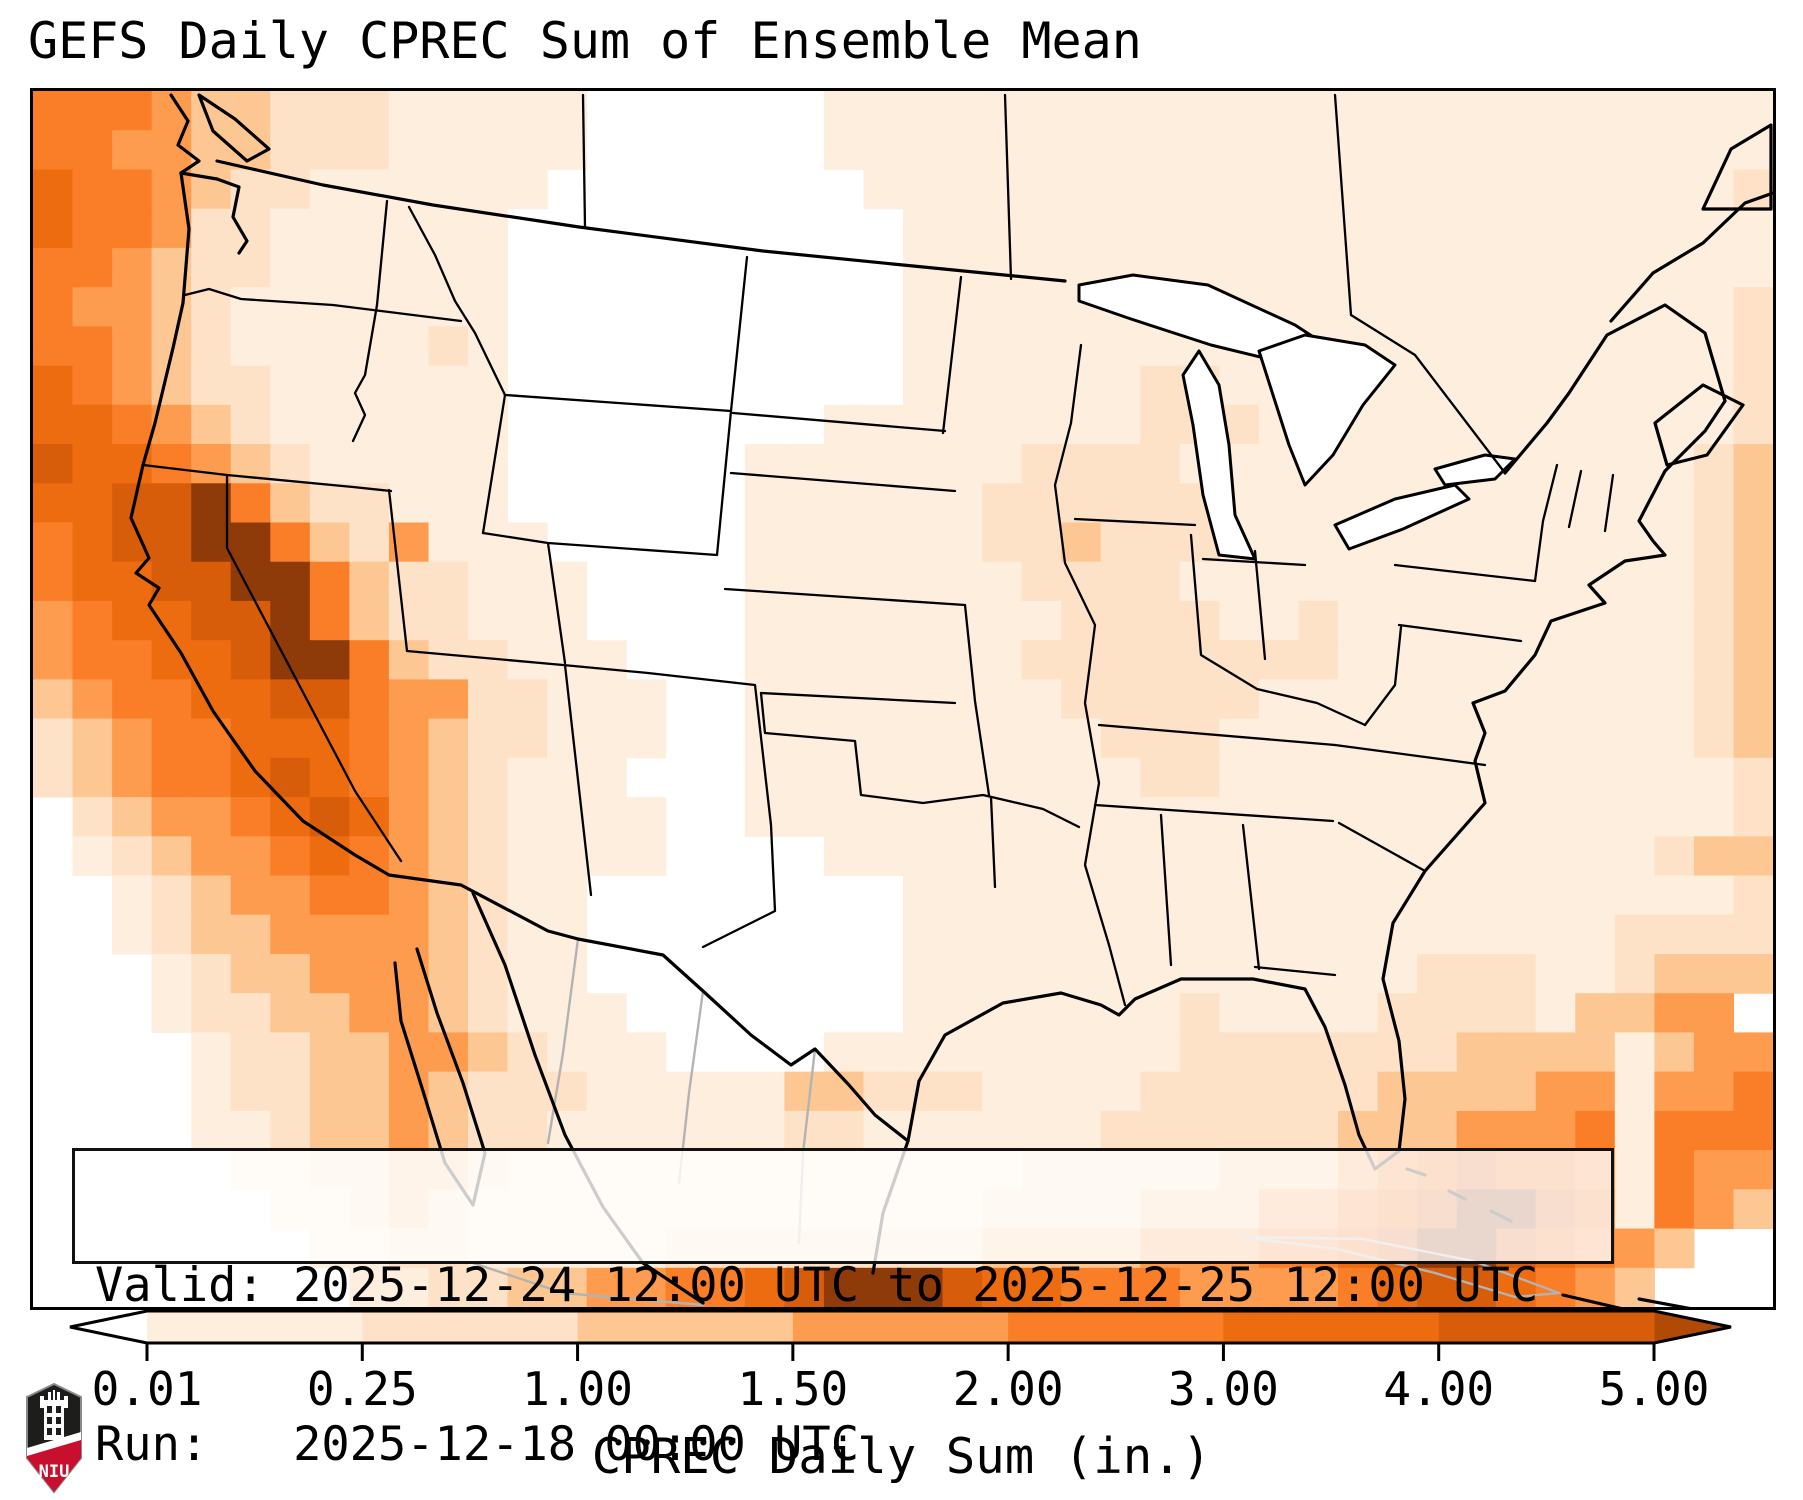 The image size is (1803, 1500). I want to click on colorbar-tick-label: 0.01, so click(147, 1389).